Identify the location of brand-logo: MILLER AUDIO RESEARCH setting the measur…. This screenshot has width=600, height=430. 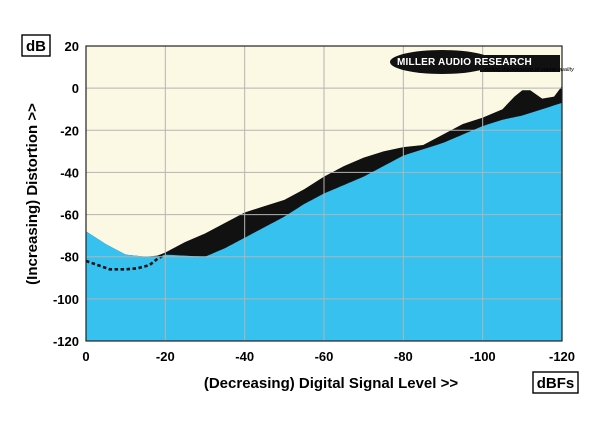
(482, 62).